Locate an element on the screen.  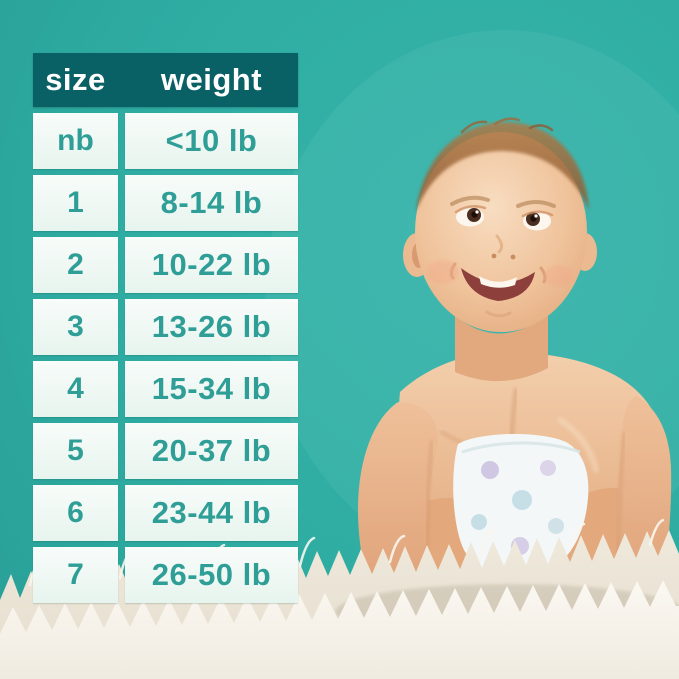
table-header: size weight is located at coordinates (165, 80).